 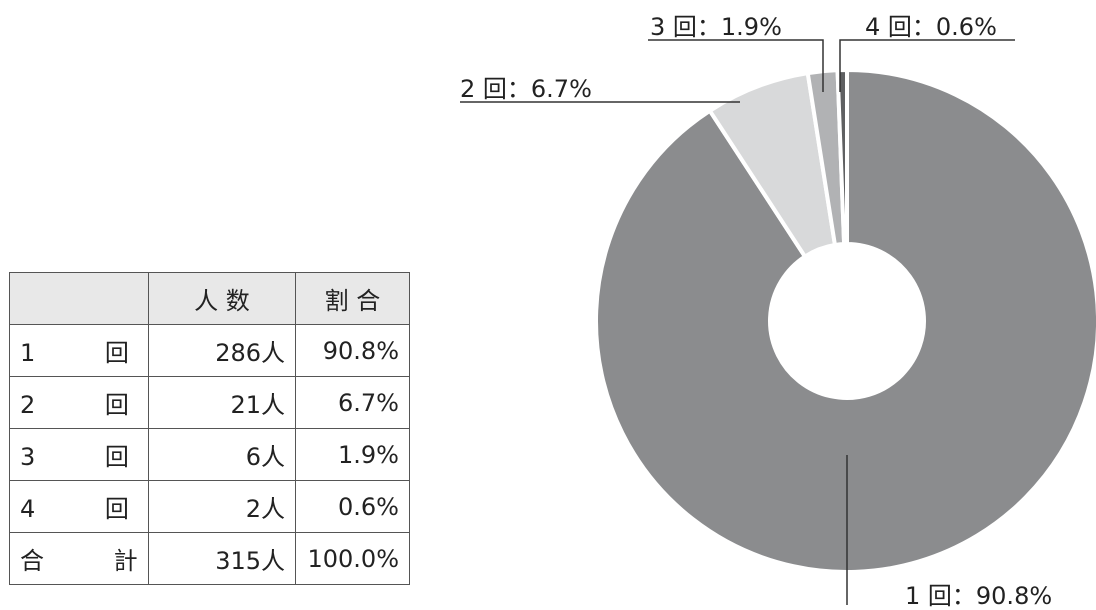 What do you see at coordinates (79, 558) in the screenshot?
I see `row-label: 合 計` at bounding box center [79, 558].